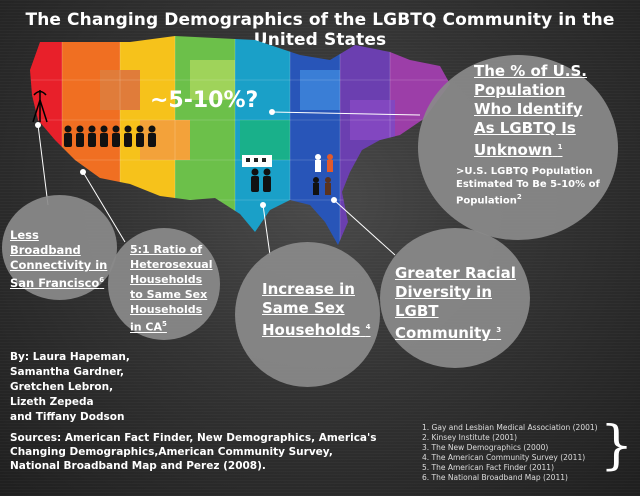 This screenshot has height=496, width=640. I want to click on family-figures-icon, so click(110, 136).